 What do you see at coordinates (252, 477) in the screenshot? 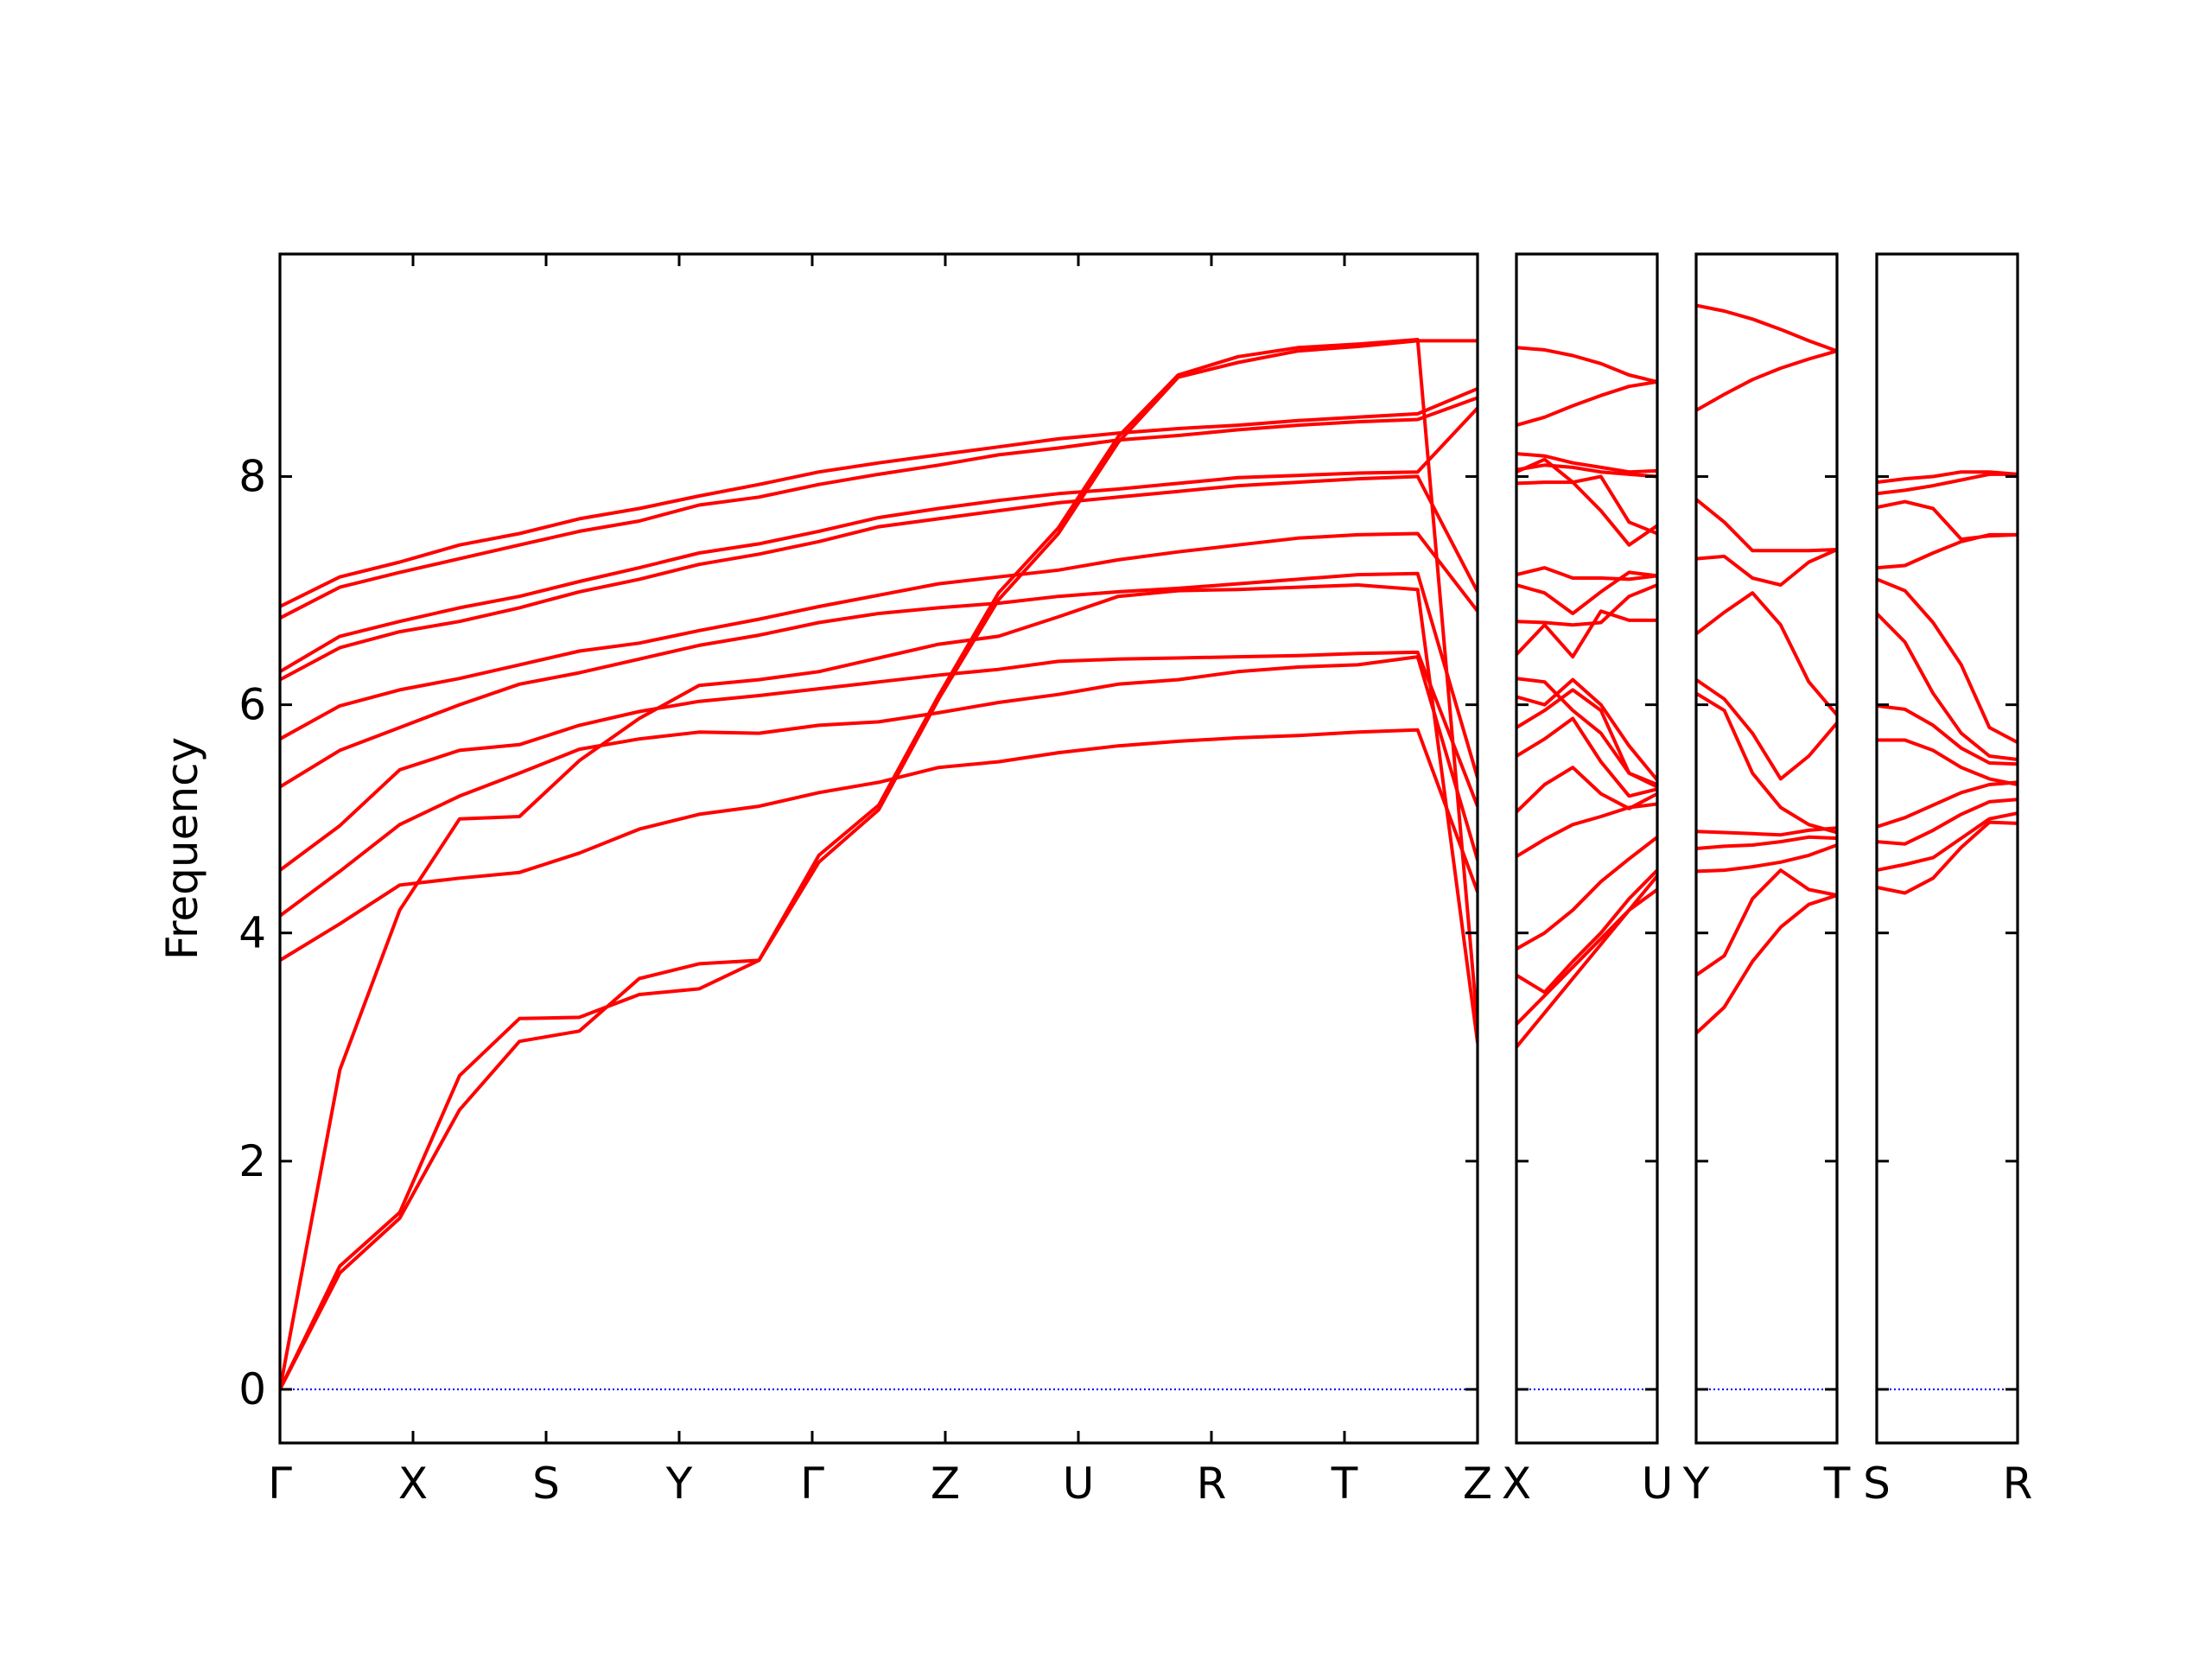
I see `y-tick-label: 8` at bounding box center [252, 477].